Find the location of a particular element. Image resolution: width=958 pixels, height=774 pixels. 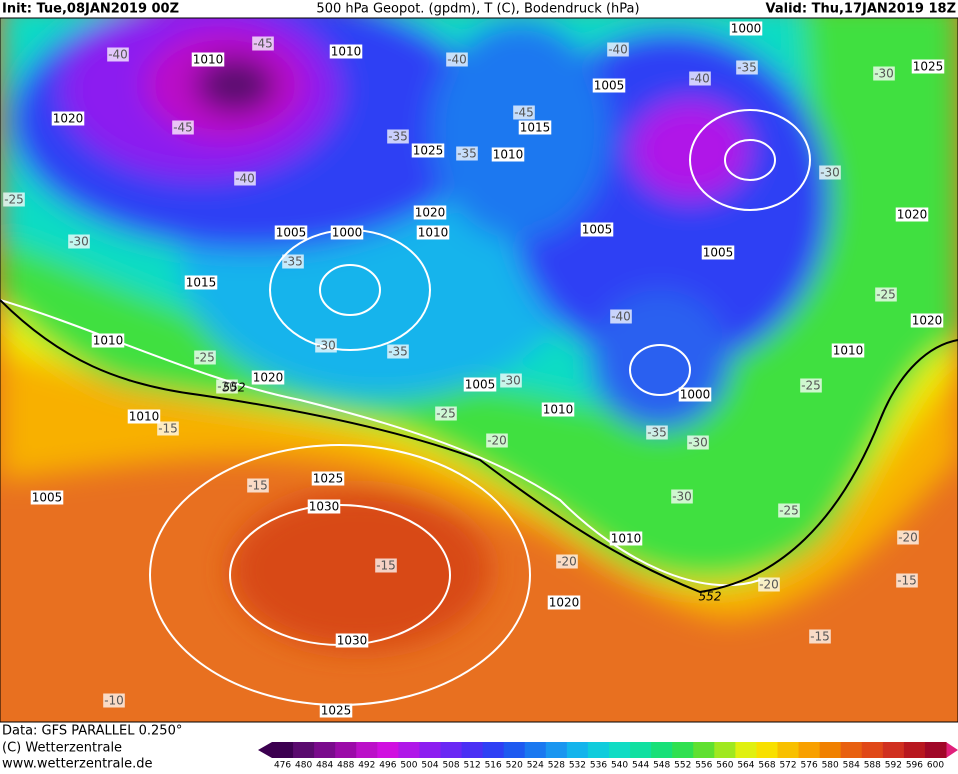

colorbar-tick-label: 512 is located at coordinates (472, 766).